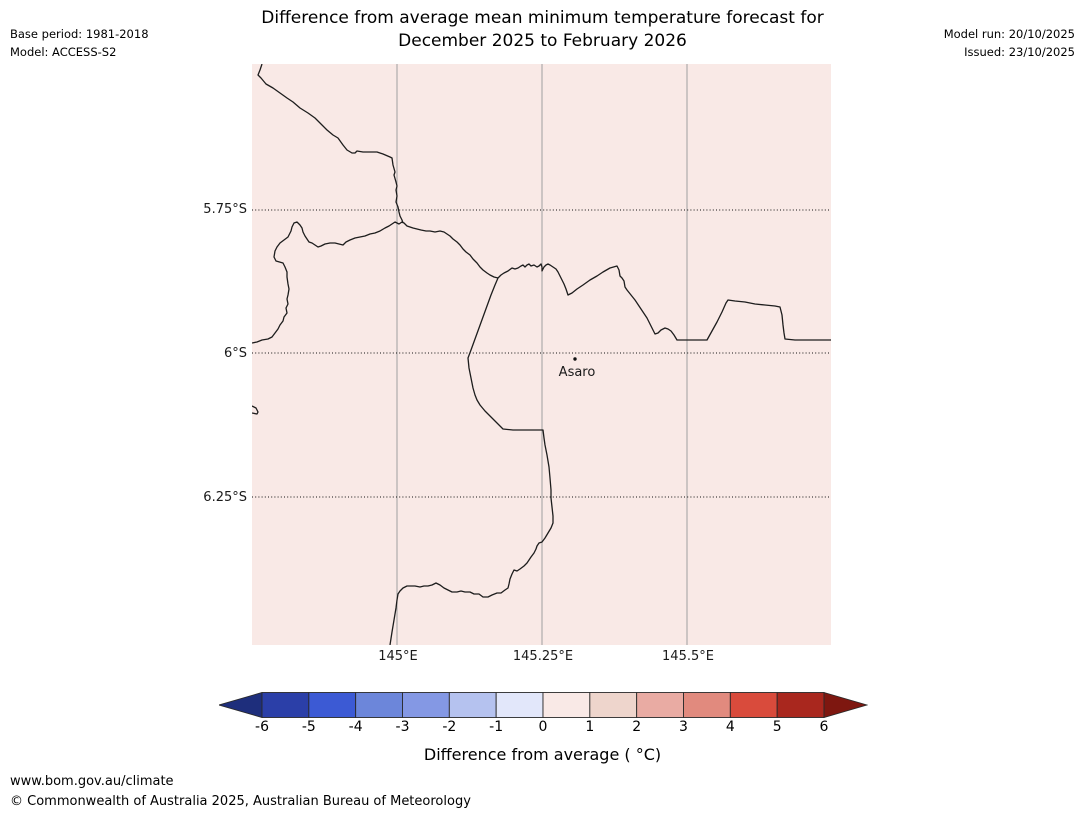 Image resolution: width=1085 pixels, height=816 pixels. Describe the element at coordinates (577, 372) in the screenshot. I see `asaro-place-label: Asaro` at that location.